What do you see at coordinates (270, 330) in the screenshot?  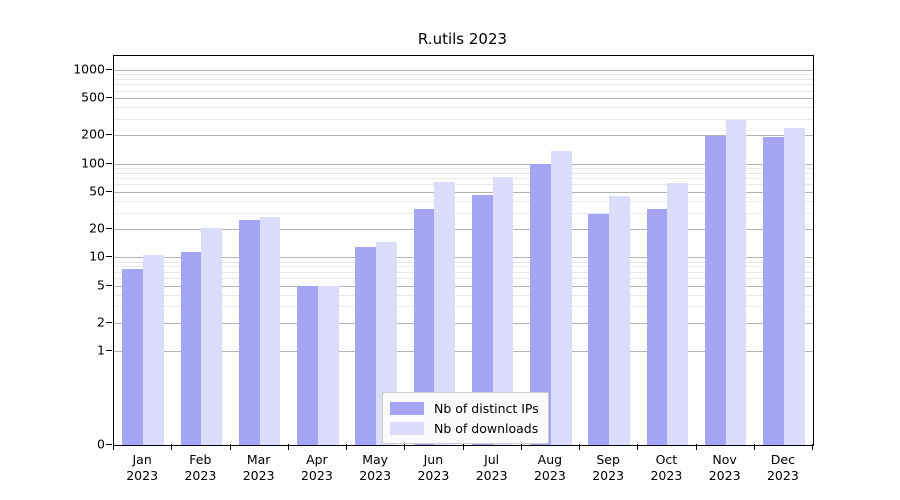 I see `bar-dls-mar` at bounding box center [270, 330].